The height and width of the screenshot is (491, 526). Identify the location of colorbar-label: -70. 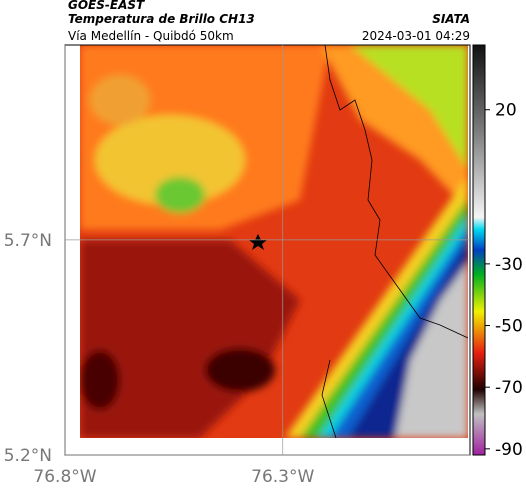
(509, 388).